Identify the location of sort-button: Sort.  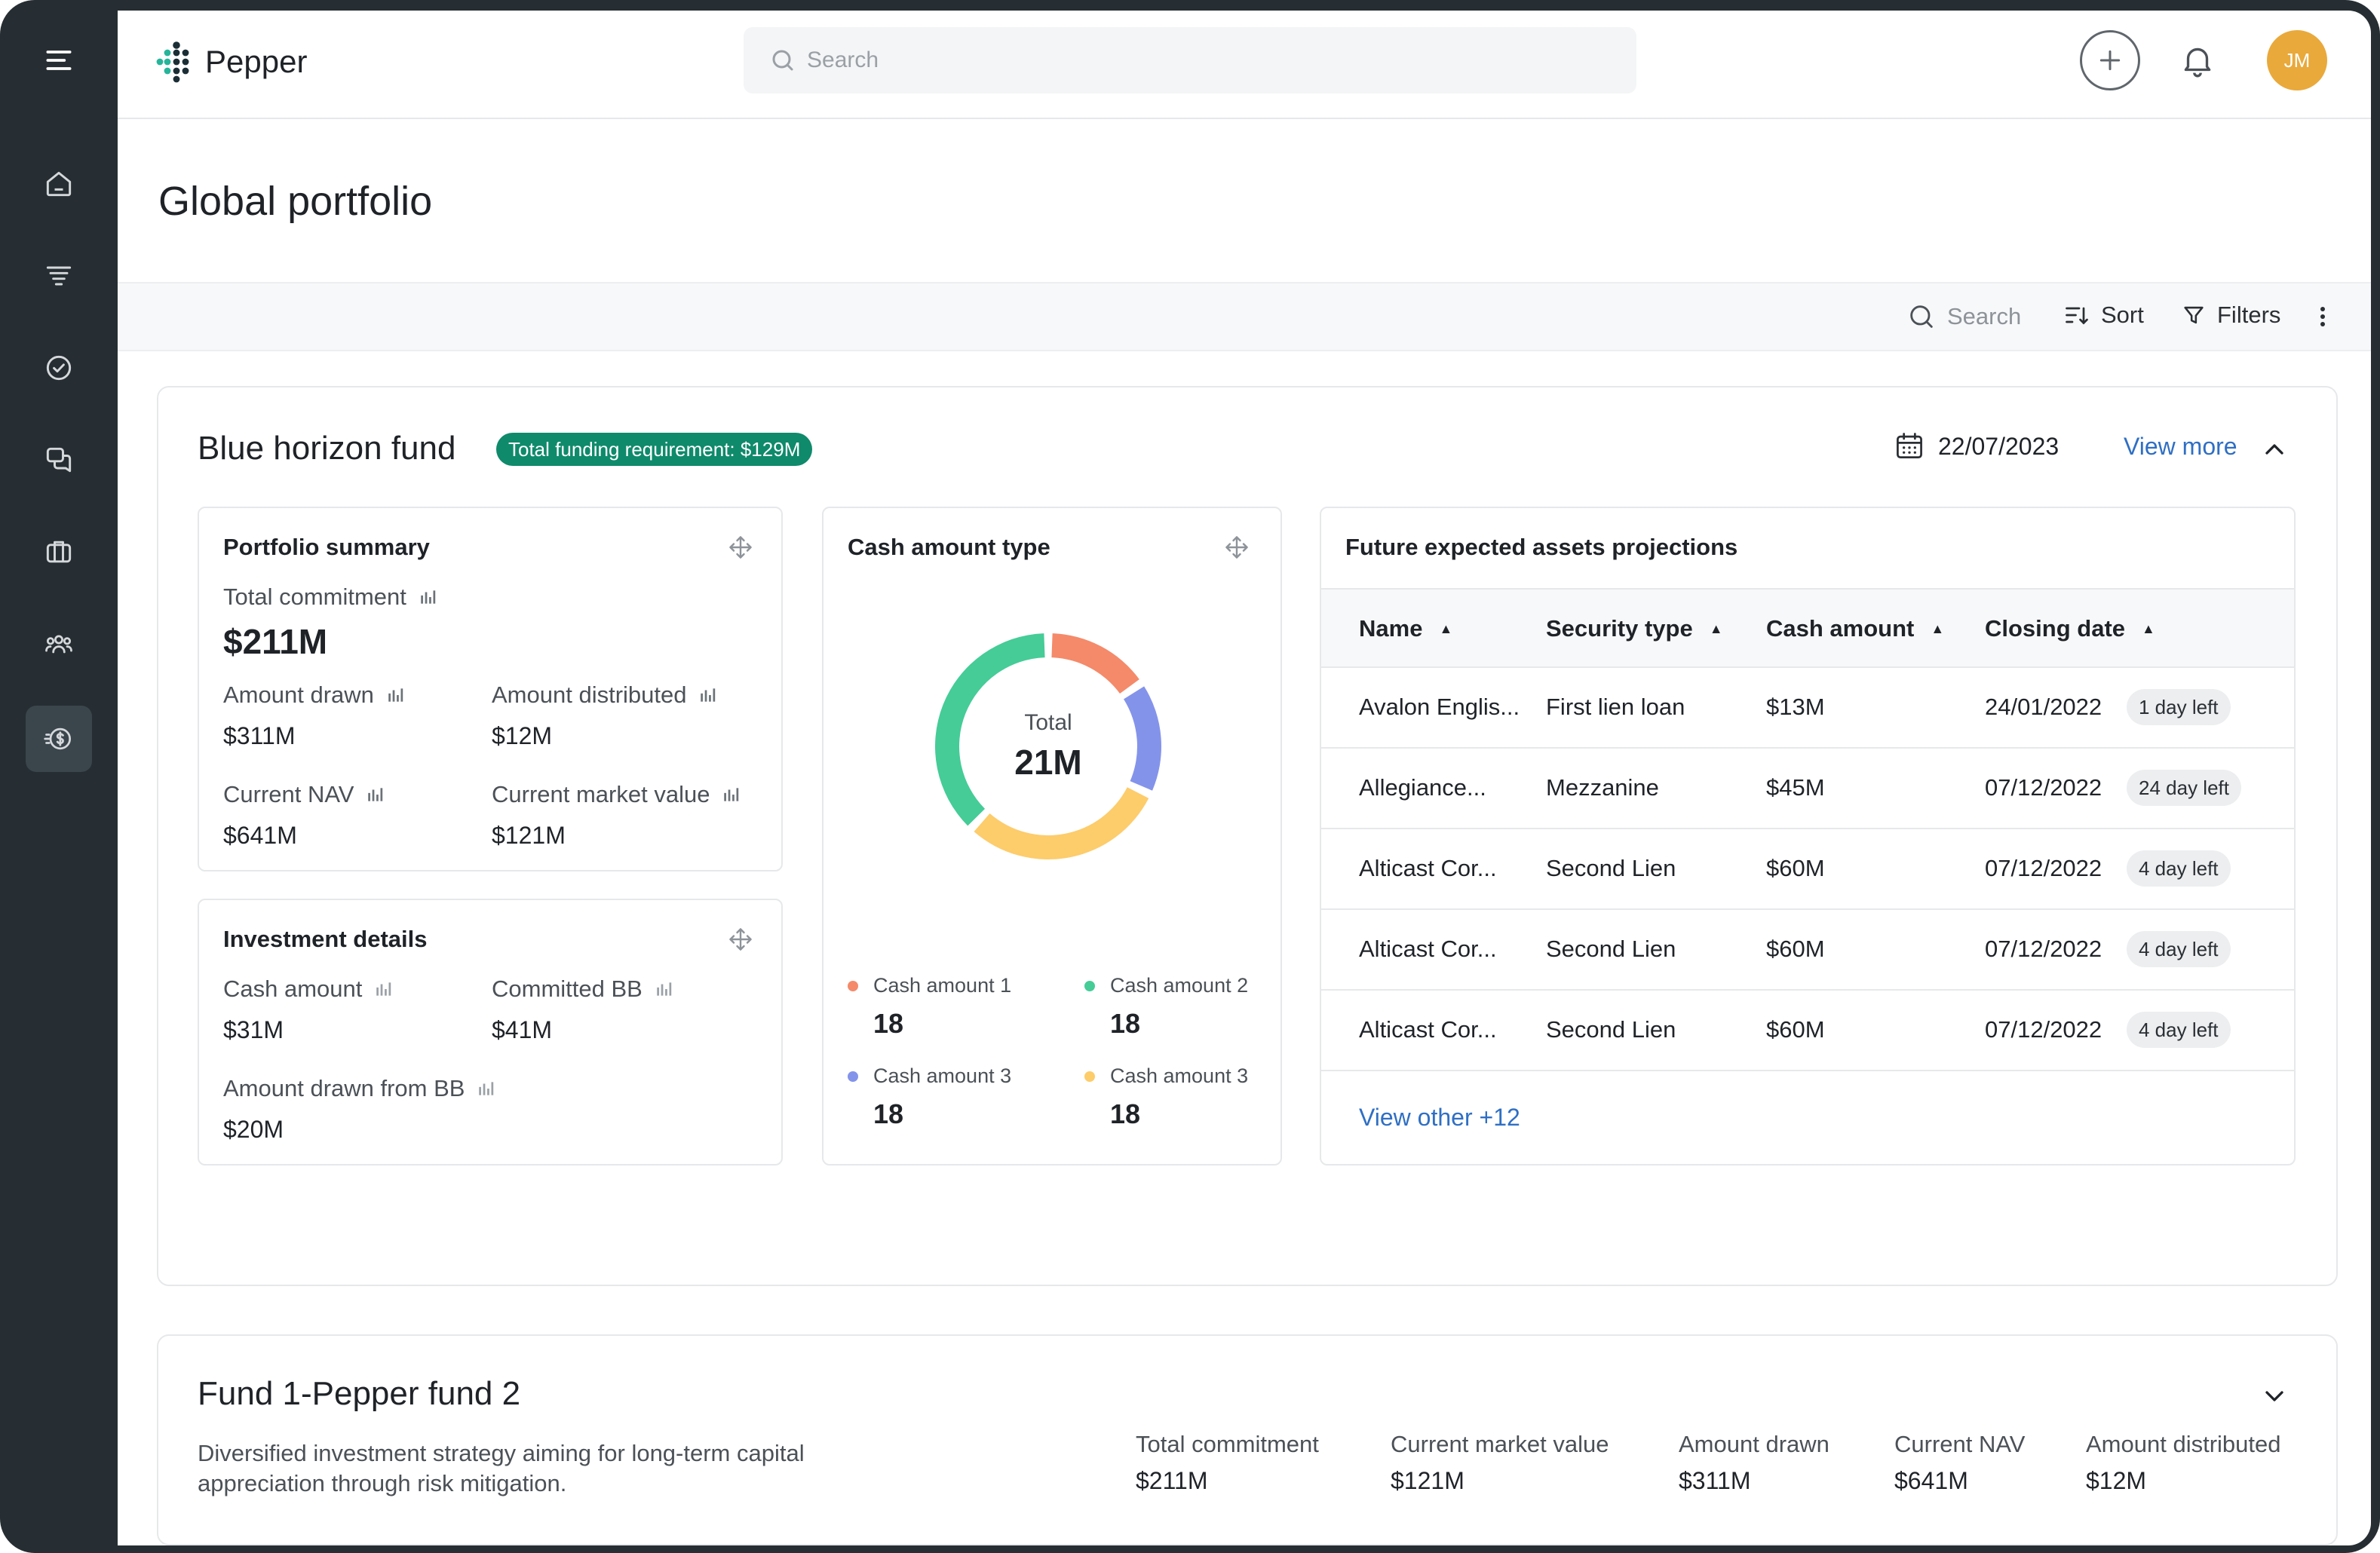
(2103, 315).